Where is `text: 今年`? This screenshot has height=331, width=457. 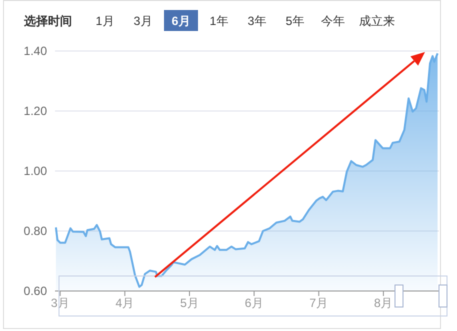 text: 今年 is located at coordinates (333, 21).